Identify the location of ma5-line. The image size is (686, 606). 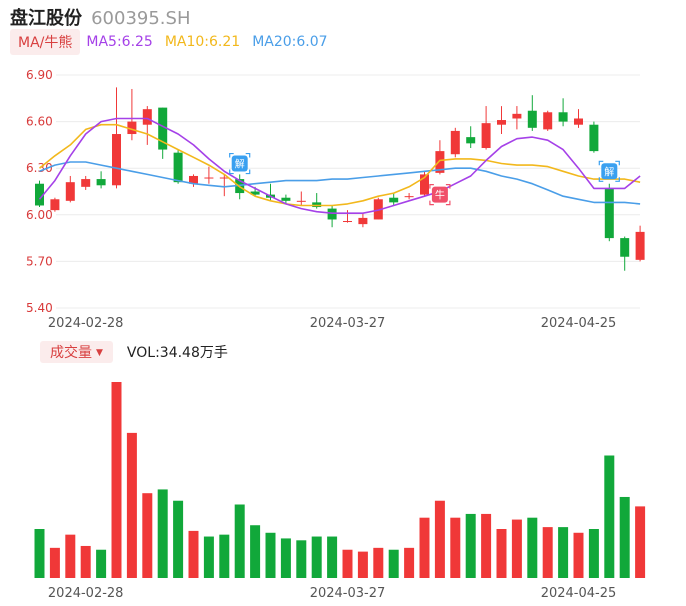
(339, 165).